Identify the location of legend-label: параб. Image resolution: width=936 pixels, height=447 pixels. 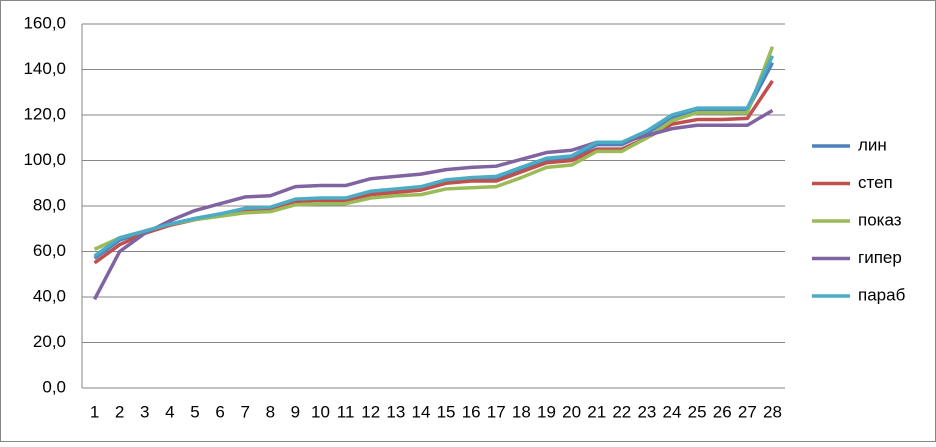
(882, 294).